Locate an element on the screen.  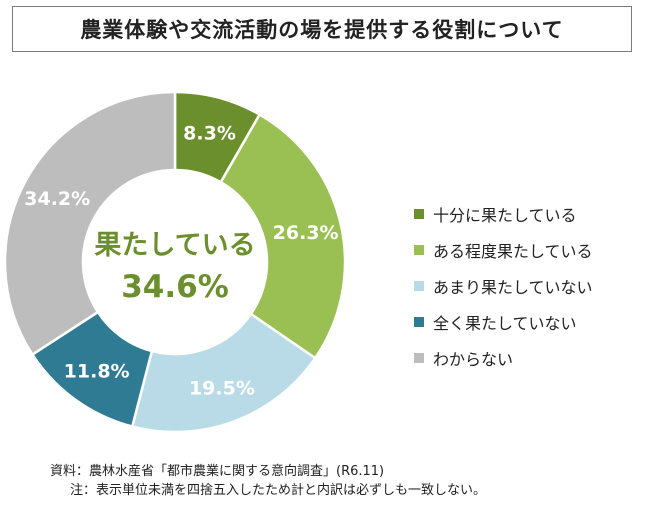
legend-item: わからない is located at coordinates (503, 358).